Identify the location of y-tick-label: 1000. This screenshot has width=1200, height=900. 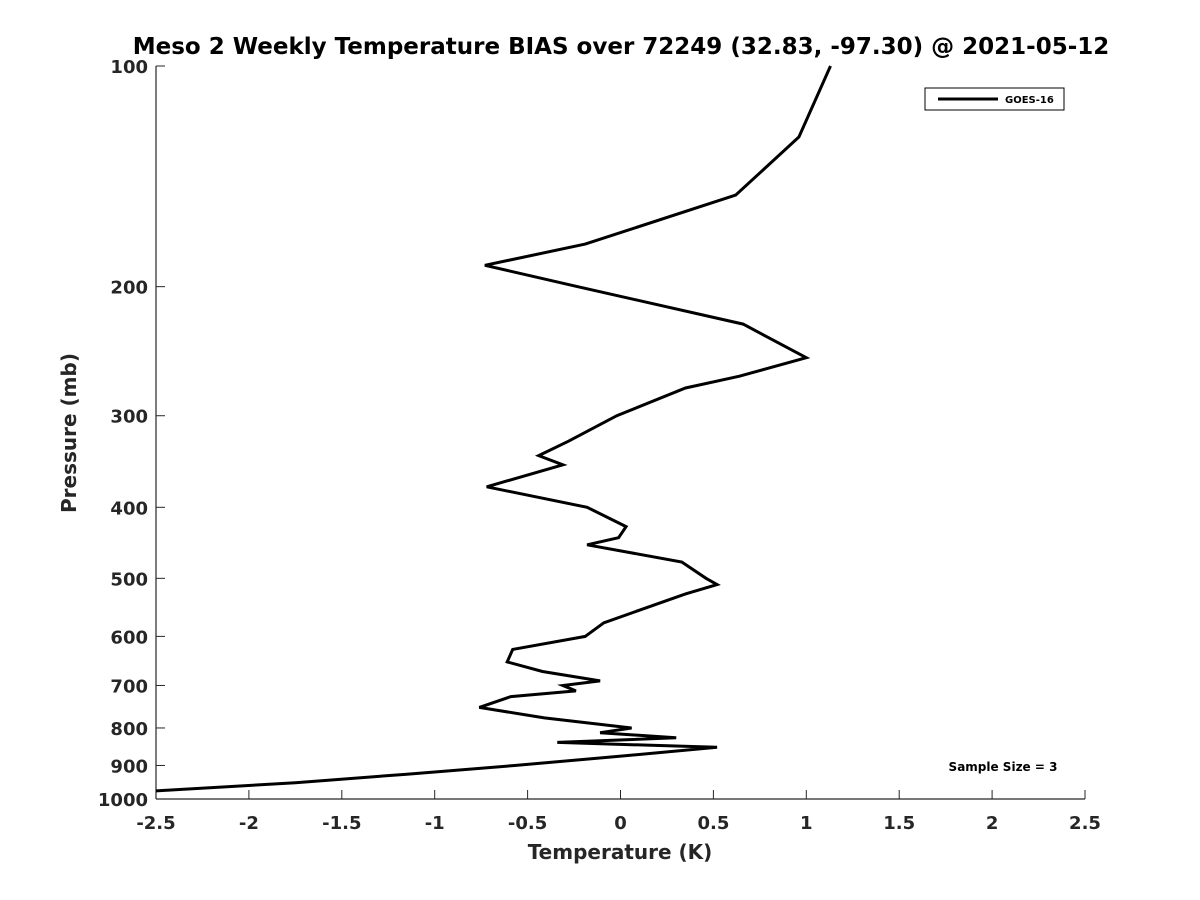
(123, 800).